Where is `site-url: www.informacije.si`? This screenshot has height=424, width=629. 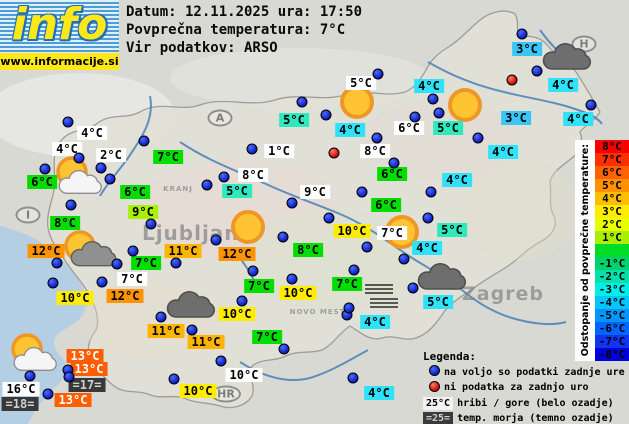 site-url: www.informacije.si is located at coordinates (59, 61).